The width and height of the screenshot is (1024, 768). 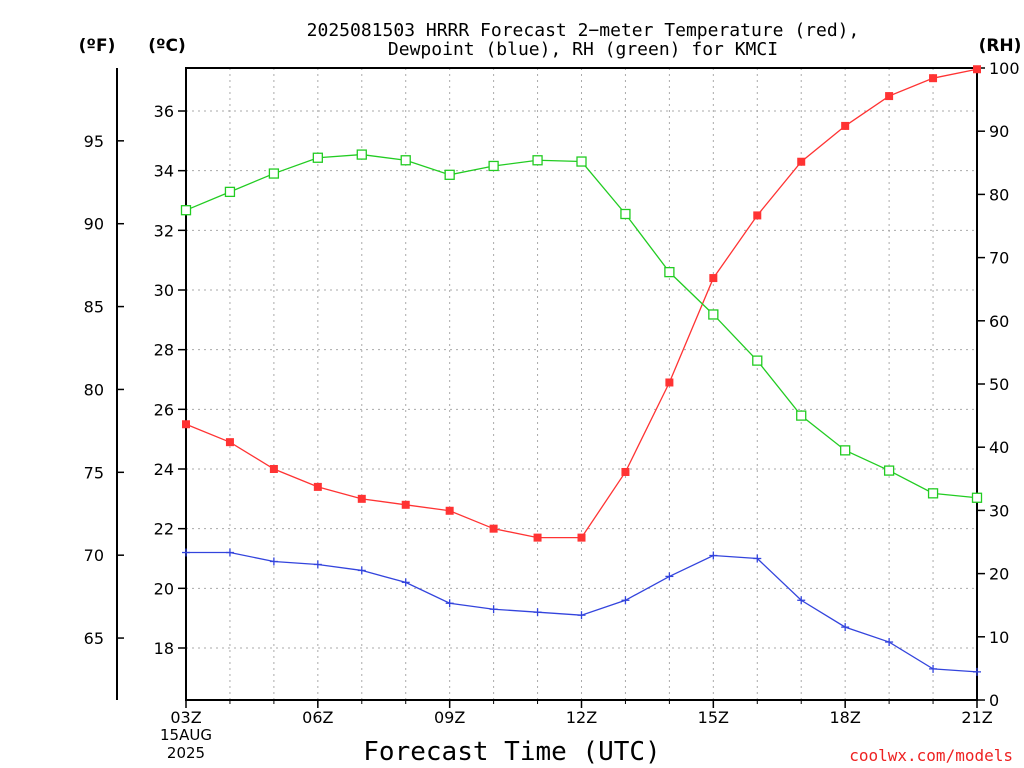 I want to click on chart-title-line2: Dewpoint (blue), RH (green) for KMCI, so click(x=583, y=49).